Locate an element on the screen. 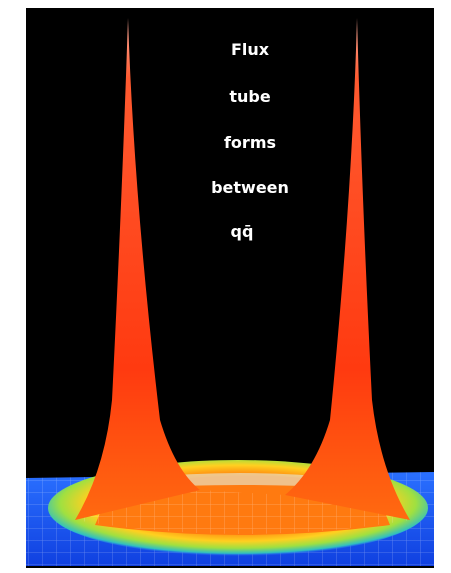 This screenshot has height=573, width=451. caption-line: between is located at coordinates (250, 187).